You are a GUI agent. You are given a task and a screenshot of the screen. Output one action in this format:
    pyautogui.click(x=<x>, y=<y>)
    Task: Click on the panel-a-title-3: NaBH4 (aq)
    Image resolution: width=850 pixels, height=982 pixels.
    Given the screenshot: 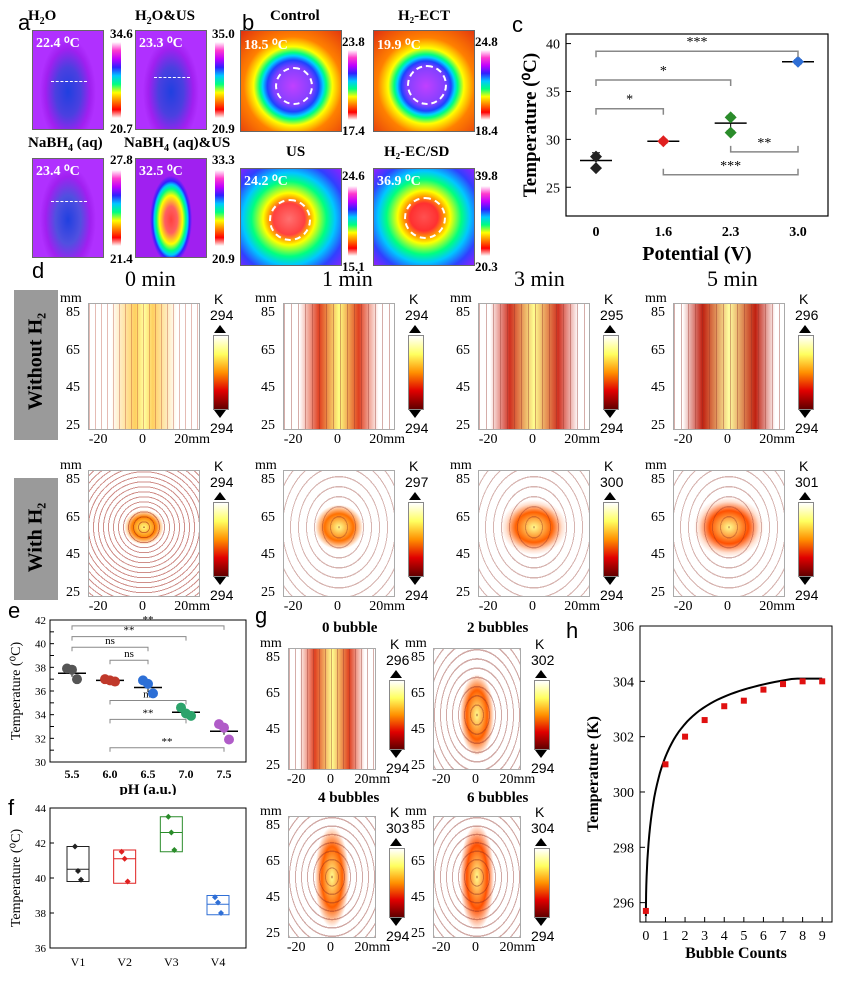 What is the action you would take?
    pyautogui.click(x=65, y=144)
    